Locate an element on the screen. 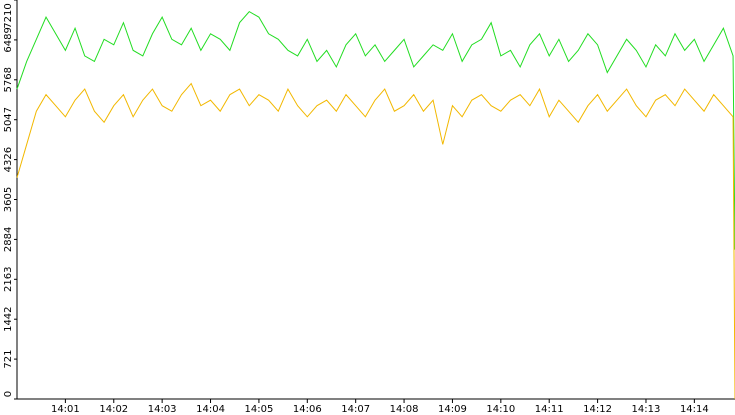  y-tick-label: 6489 is located at coordinates (8, 39).